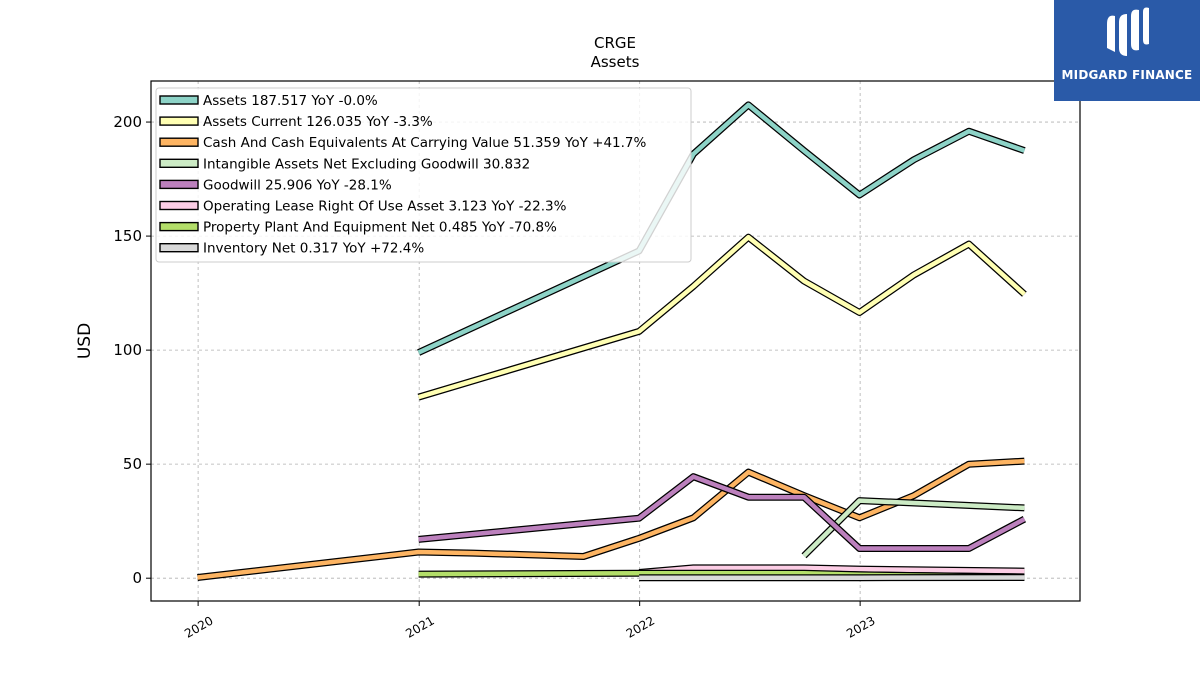 The width and height of the screenshot is (1200, 675). I want to click on y-tick-label: 150, so click(127, 236).